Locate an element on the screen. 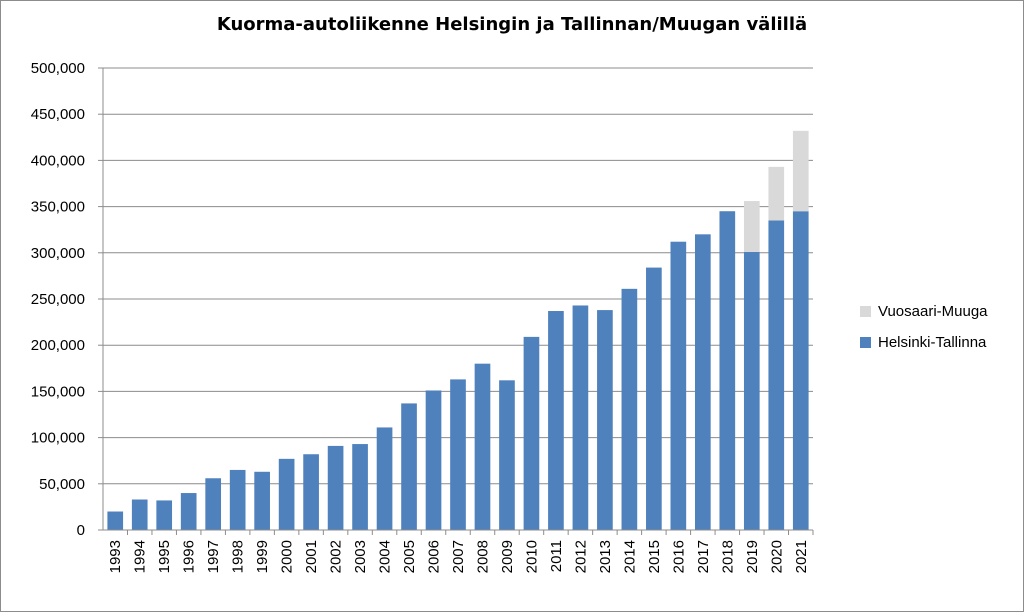 This screenshot has width=1024, height=612. y-tick-label: 300,000 is located at coordinates (58, 253).